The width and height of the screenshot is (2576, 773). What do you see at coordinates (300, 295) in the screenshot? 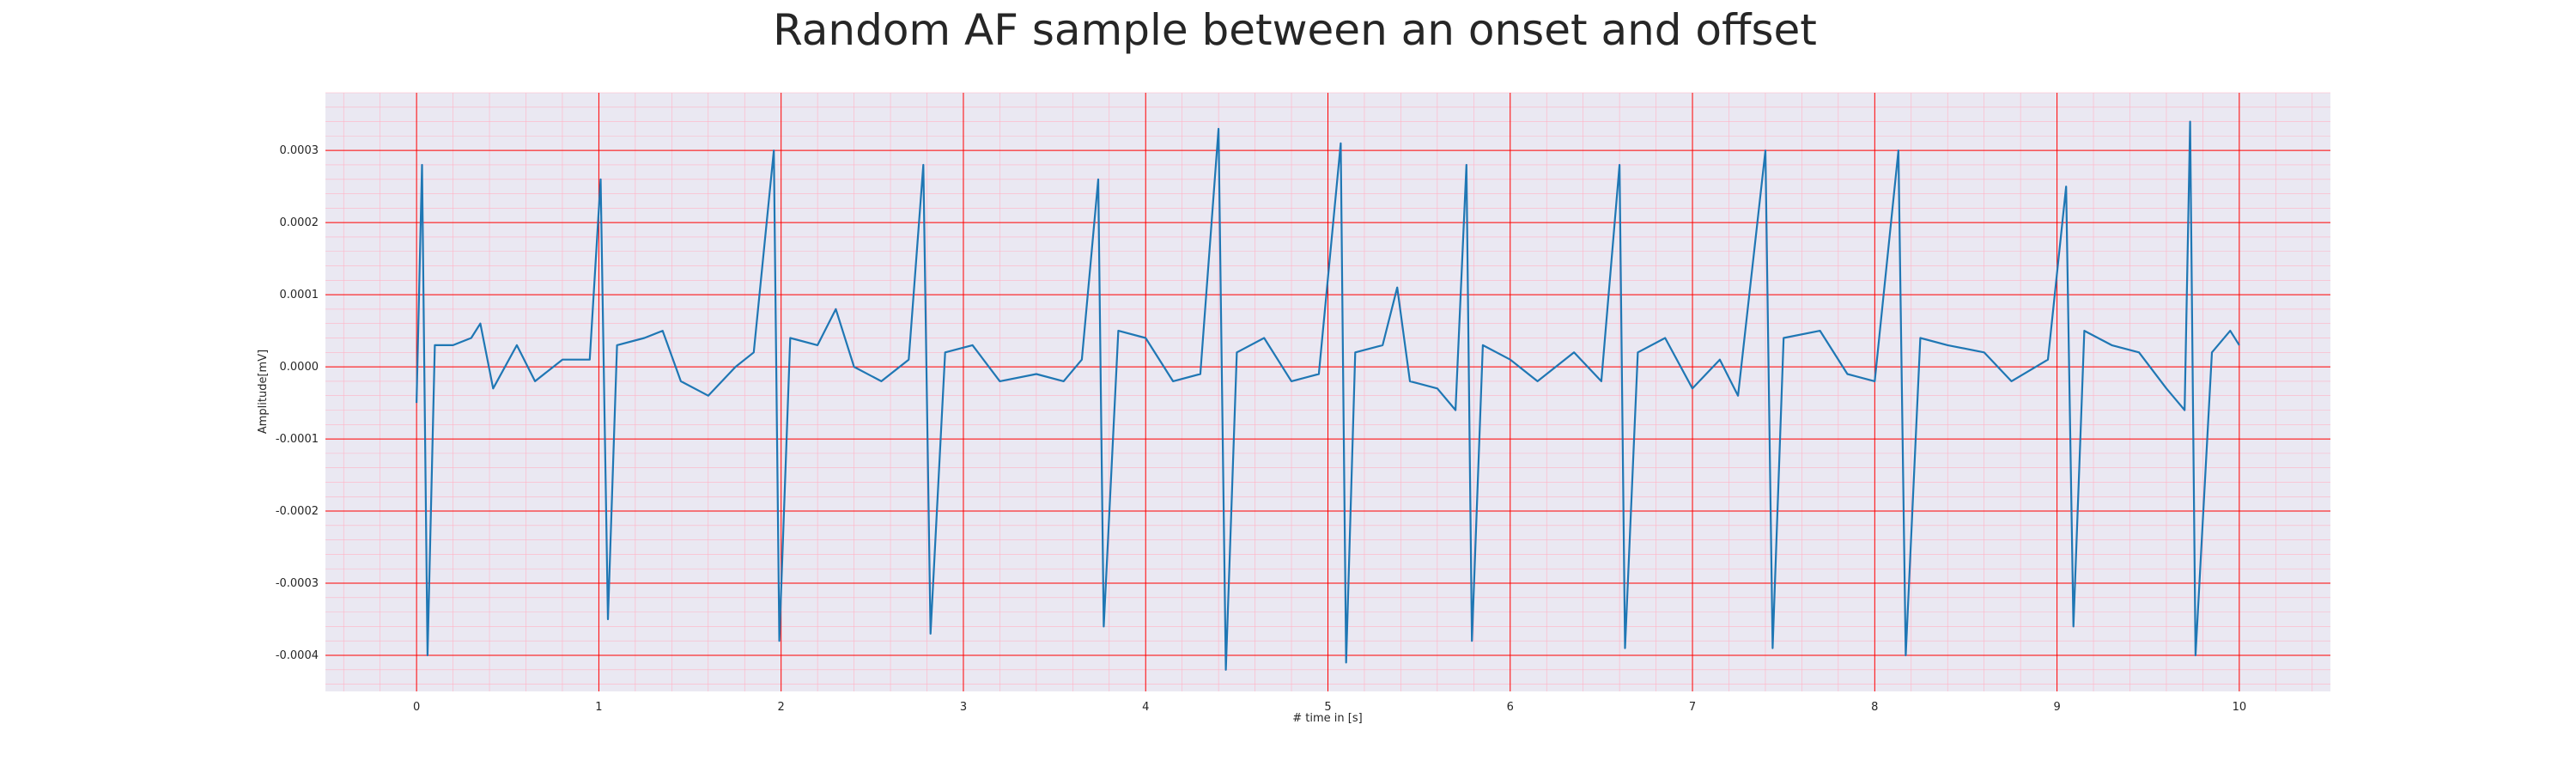
I see `y-tick-label: 0.0001` at bounding box center [300, 295].